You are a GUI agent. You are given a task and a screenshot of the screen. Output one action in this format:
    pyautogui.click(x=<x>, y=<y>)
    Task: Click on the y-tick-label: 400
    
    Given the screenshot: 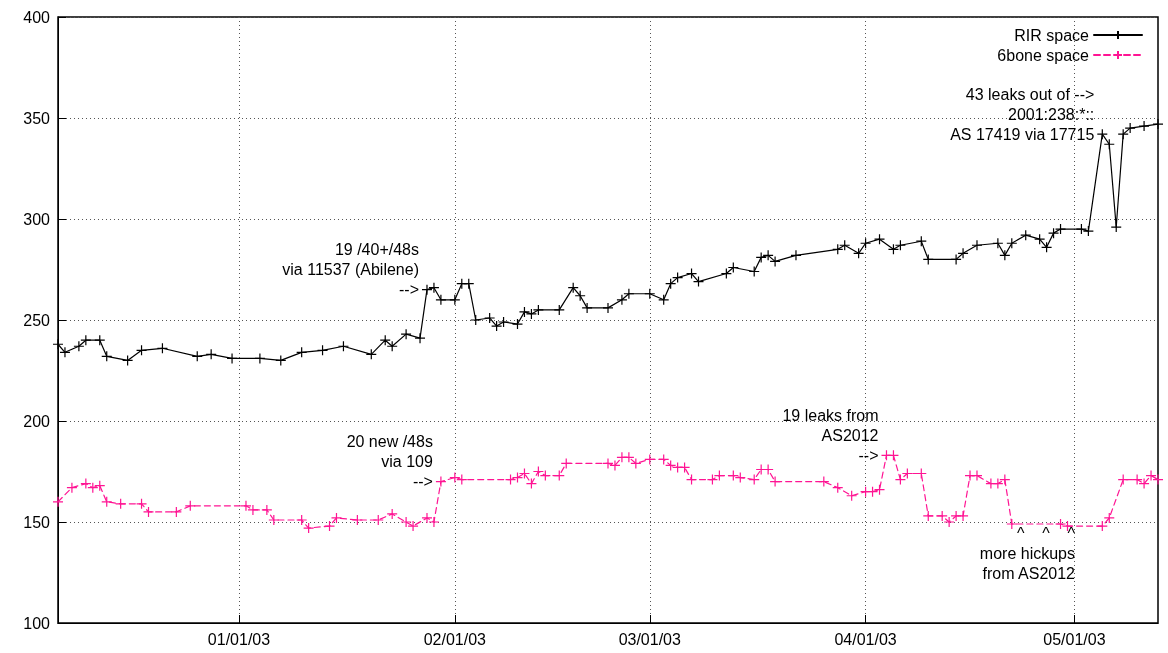 What is the action you would take?
    pyautogui.click(x=37, y=17)
    